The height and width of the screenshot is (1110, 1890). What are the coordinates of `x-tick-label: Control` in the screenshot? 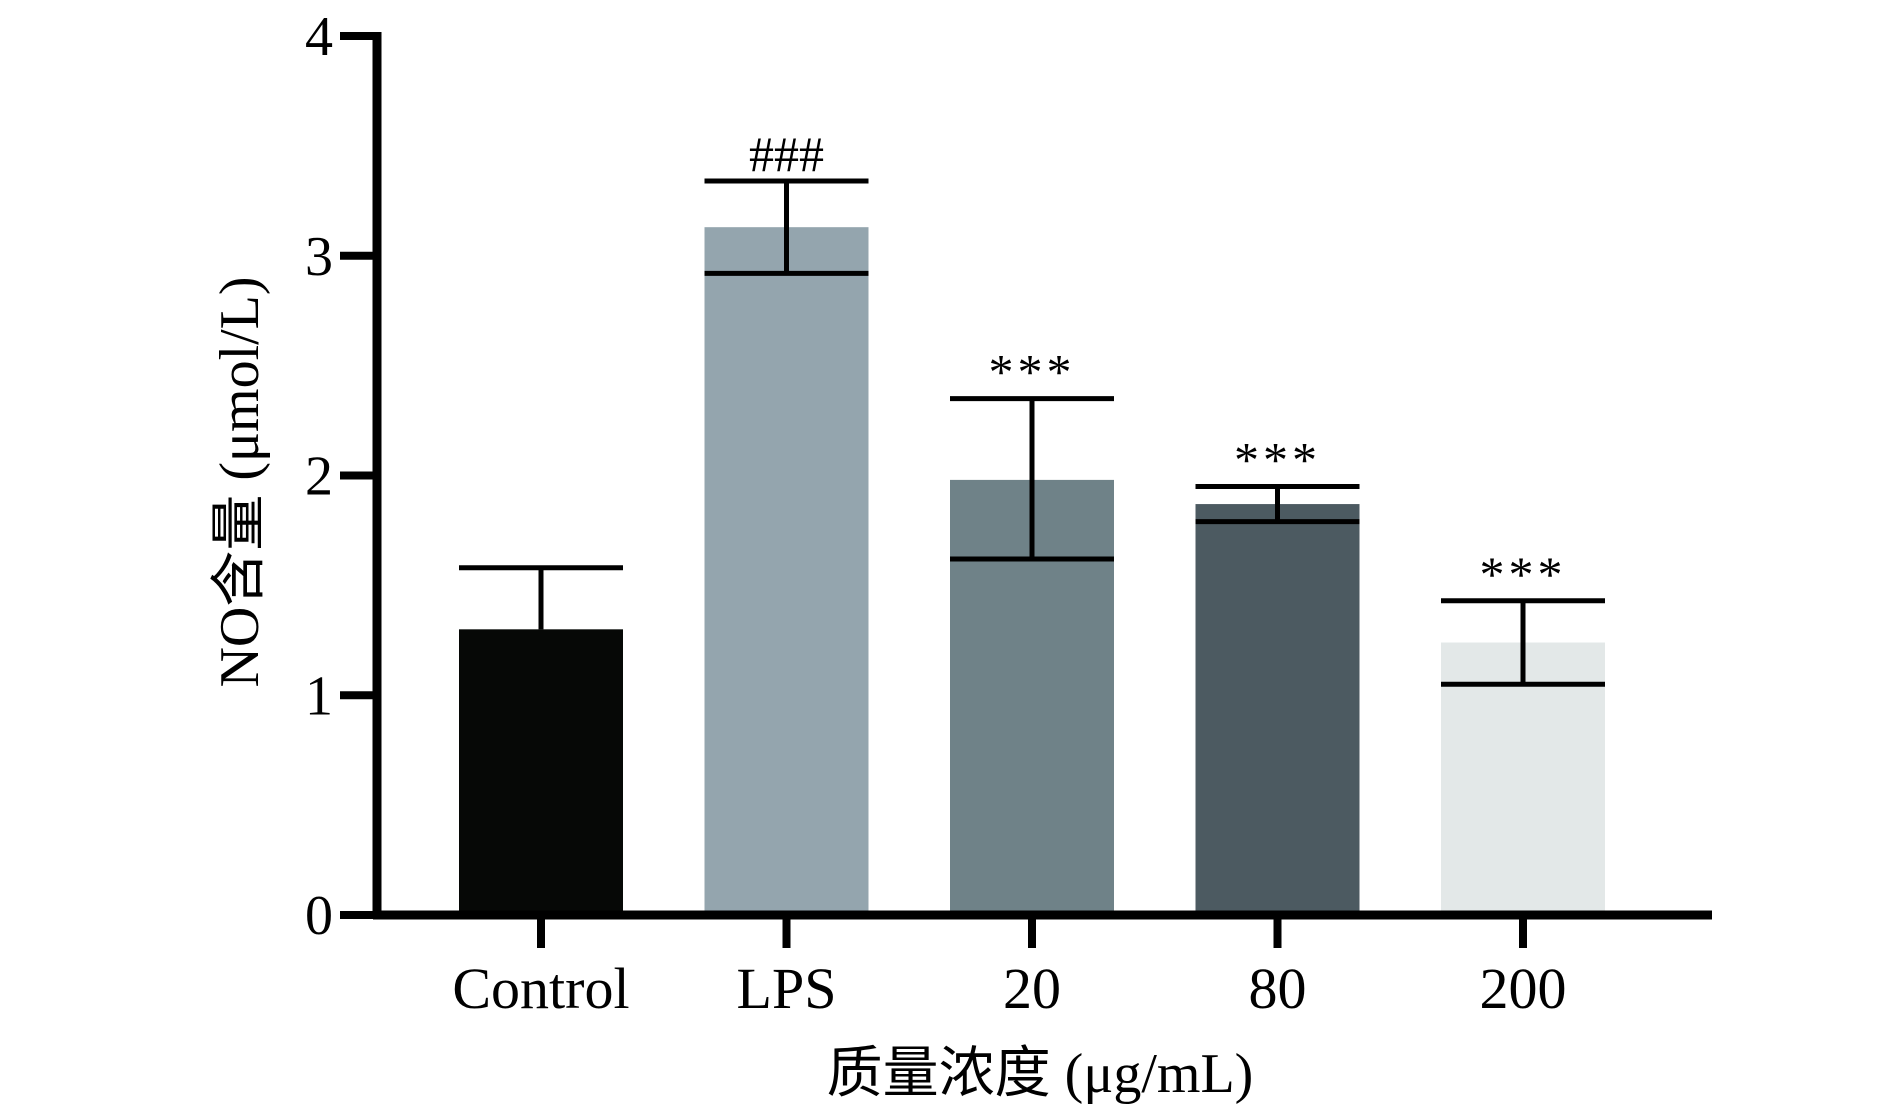 It's located at (540, 988).